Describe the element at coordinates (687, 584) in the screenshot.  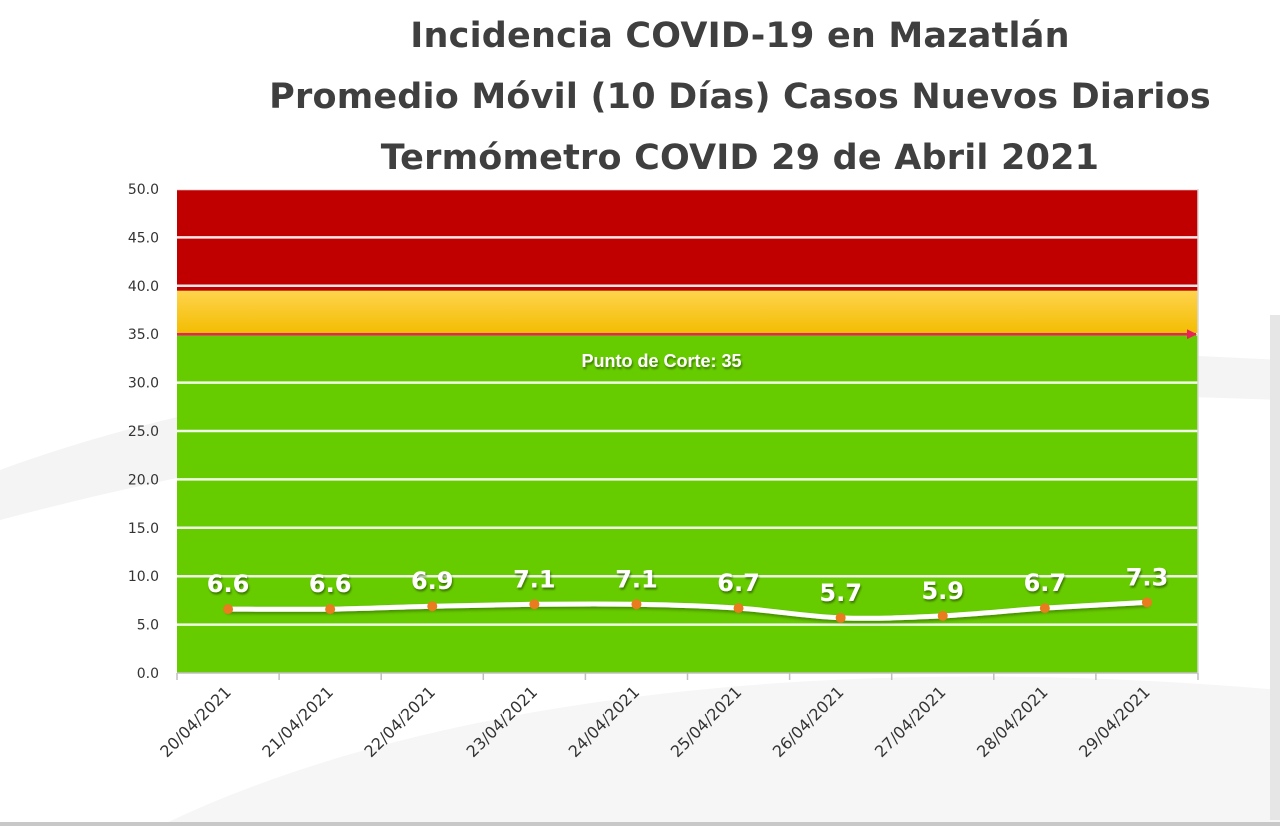
I see `data-labels: 6.6 6.6 6.9 7.1 7.1 6.7 5.7 5.9 6.7 7.3` at that location.